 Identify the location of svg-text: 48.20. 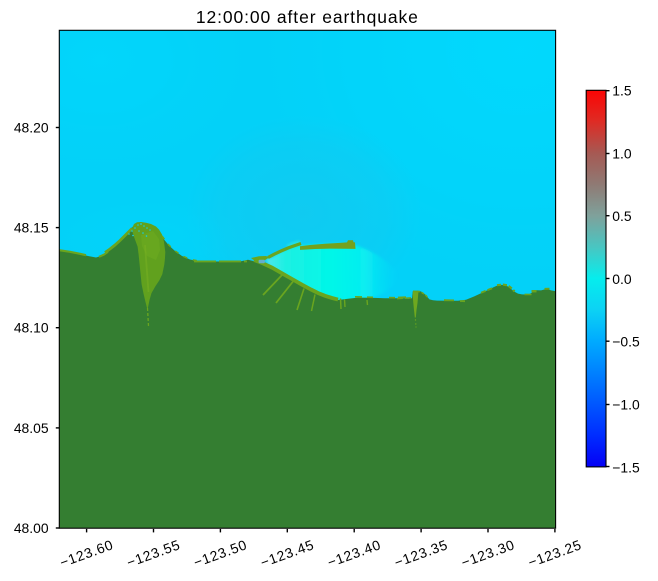
(31, 128).